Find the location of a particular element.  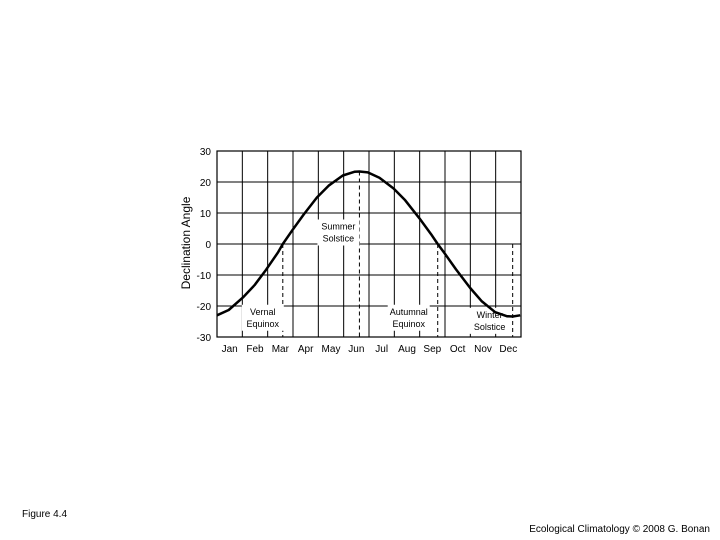

y-tick-label: 30 is located at coordinates (206, 152).